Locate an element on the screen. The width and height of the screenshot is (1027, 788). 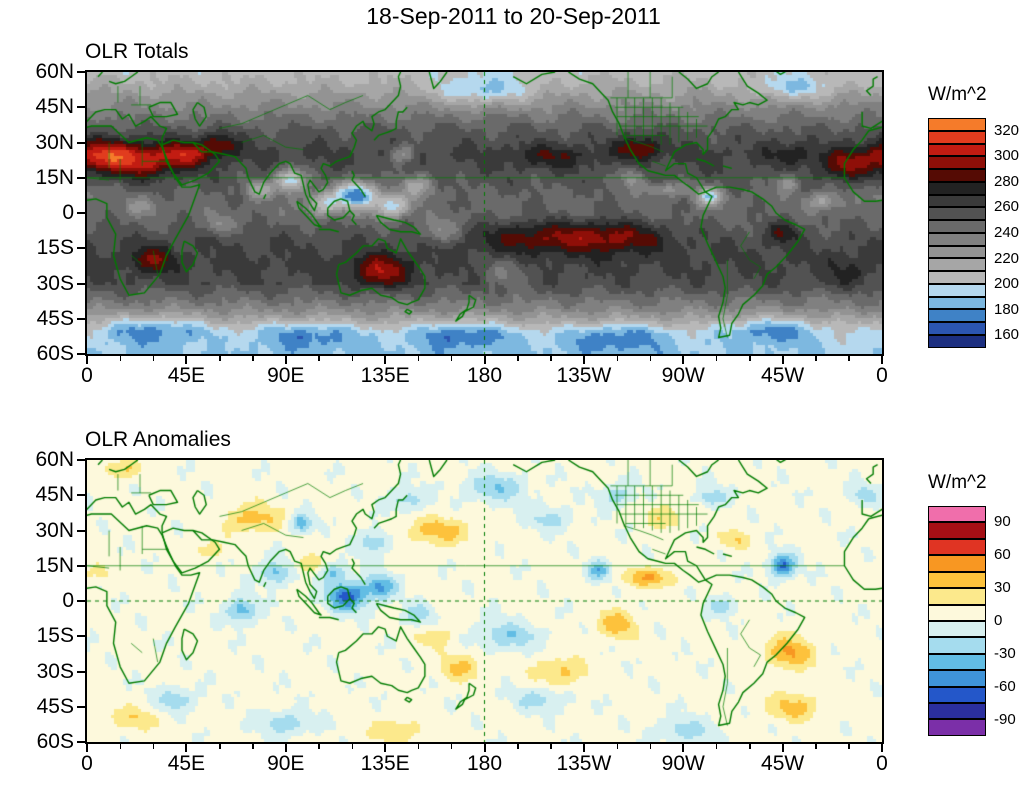
olr-totals-colorbar is located at coordinates (957, 233).